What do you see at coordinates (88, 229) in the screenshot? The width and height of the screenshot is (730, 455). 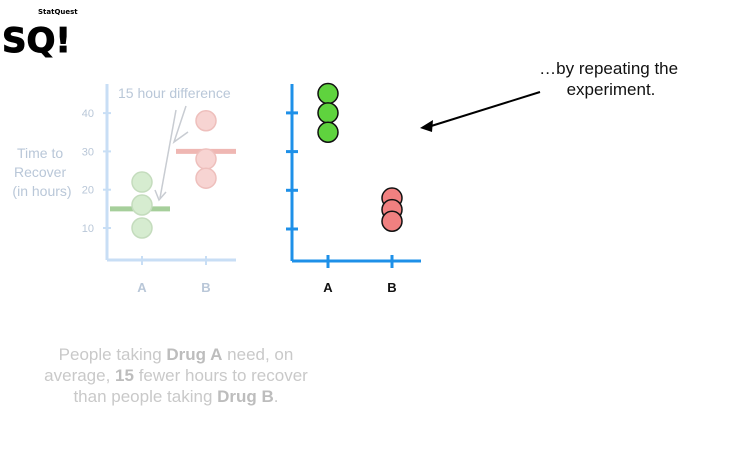 I see `faded-y-tick-label: 10` at bounding box center [88, 229].